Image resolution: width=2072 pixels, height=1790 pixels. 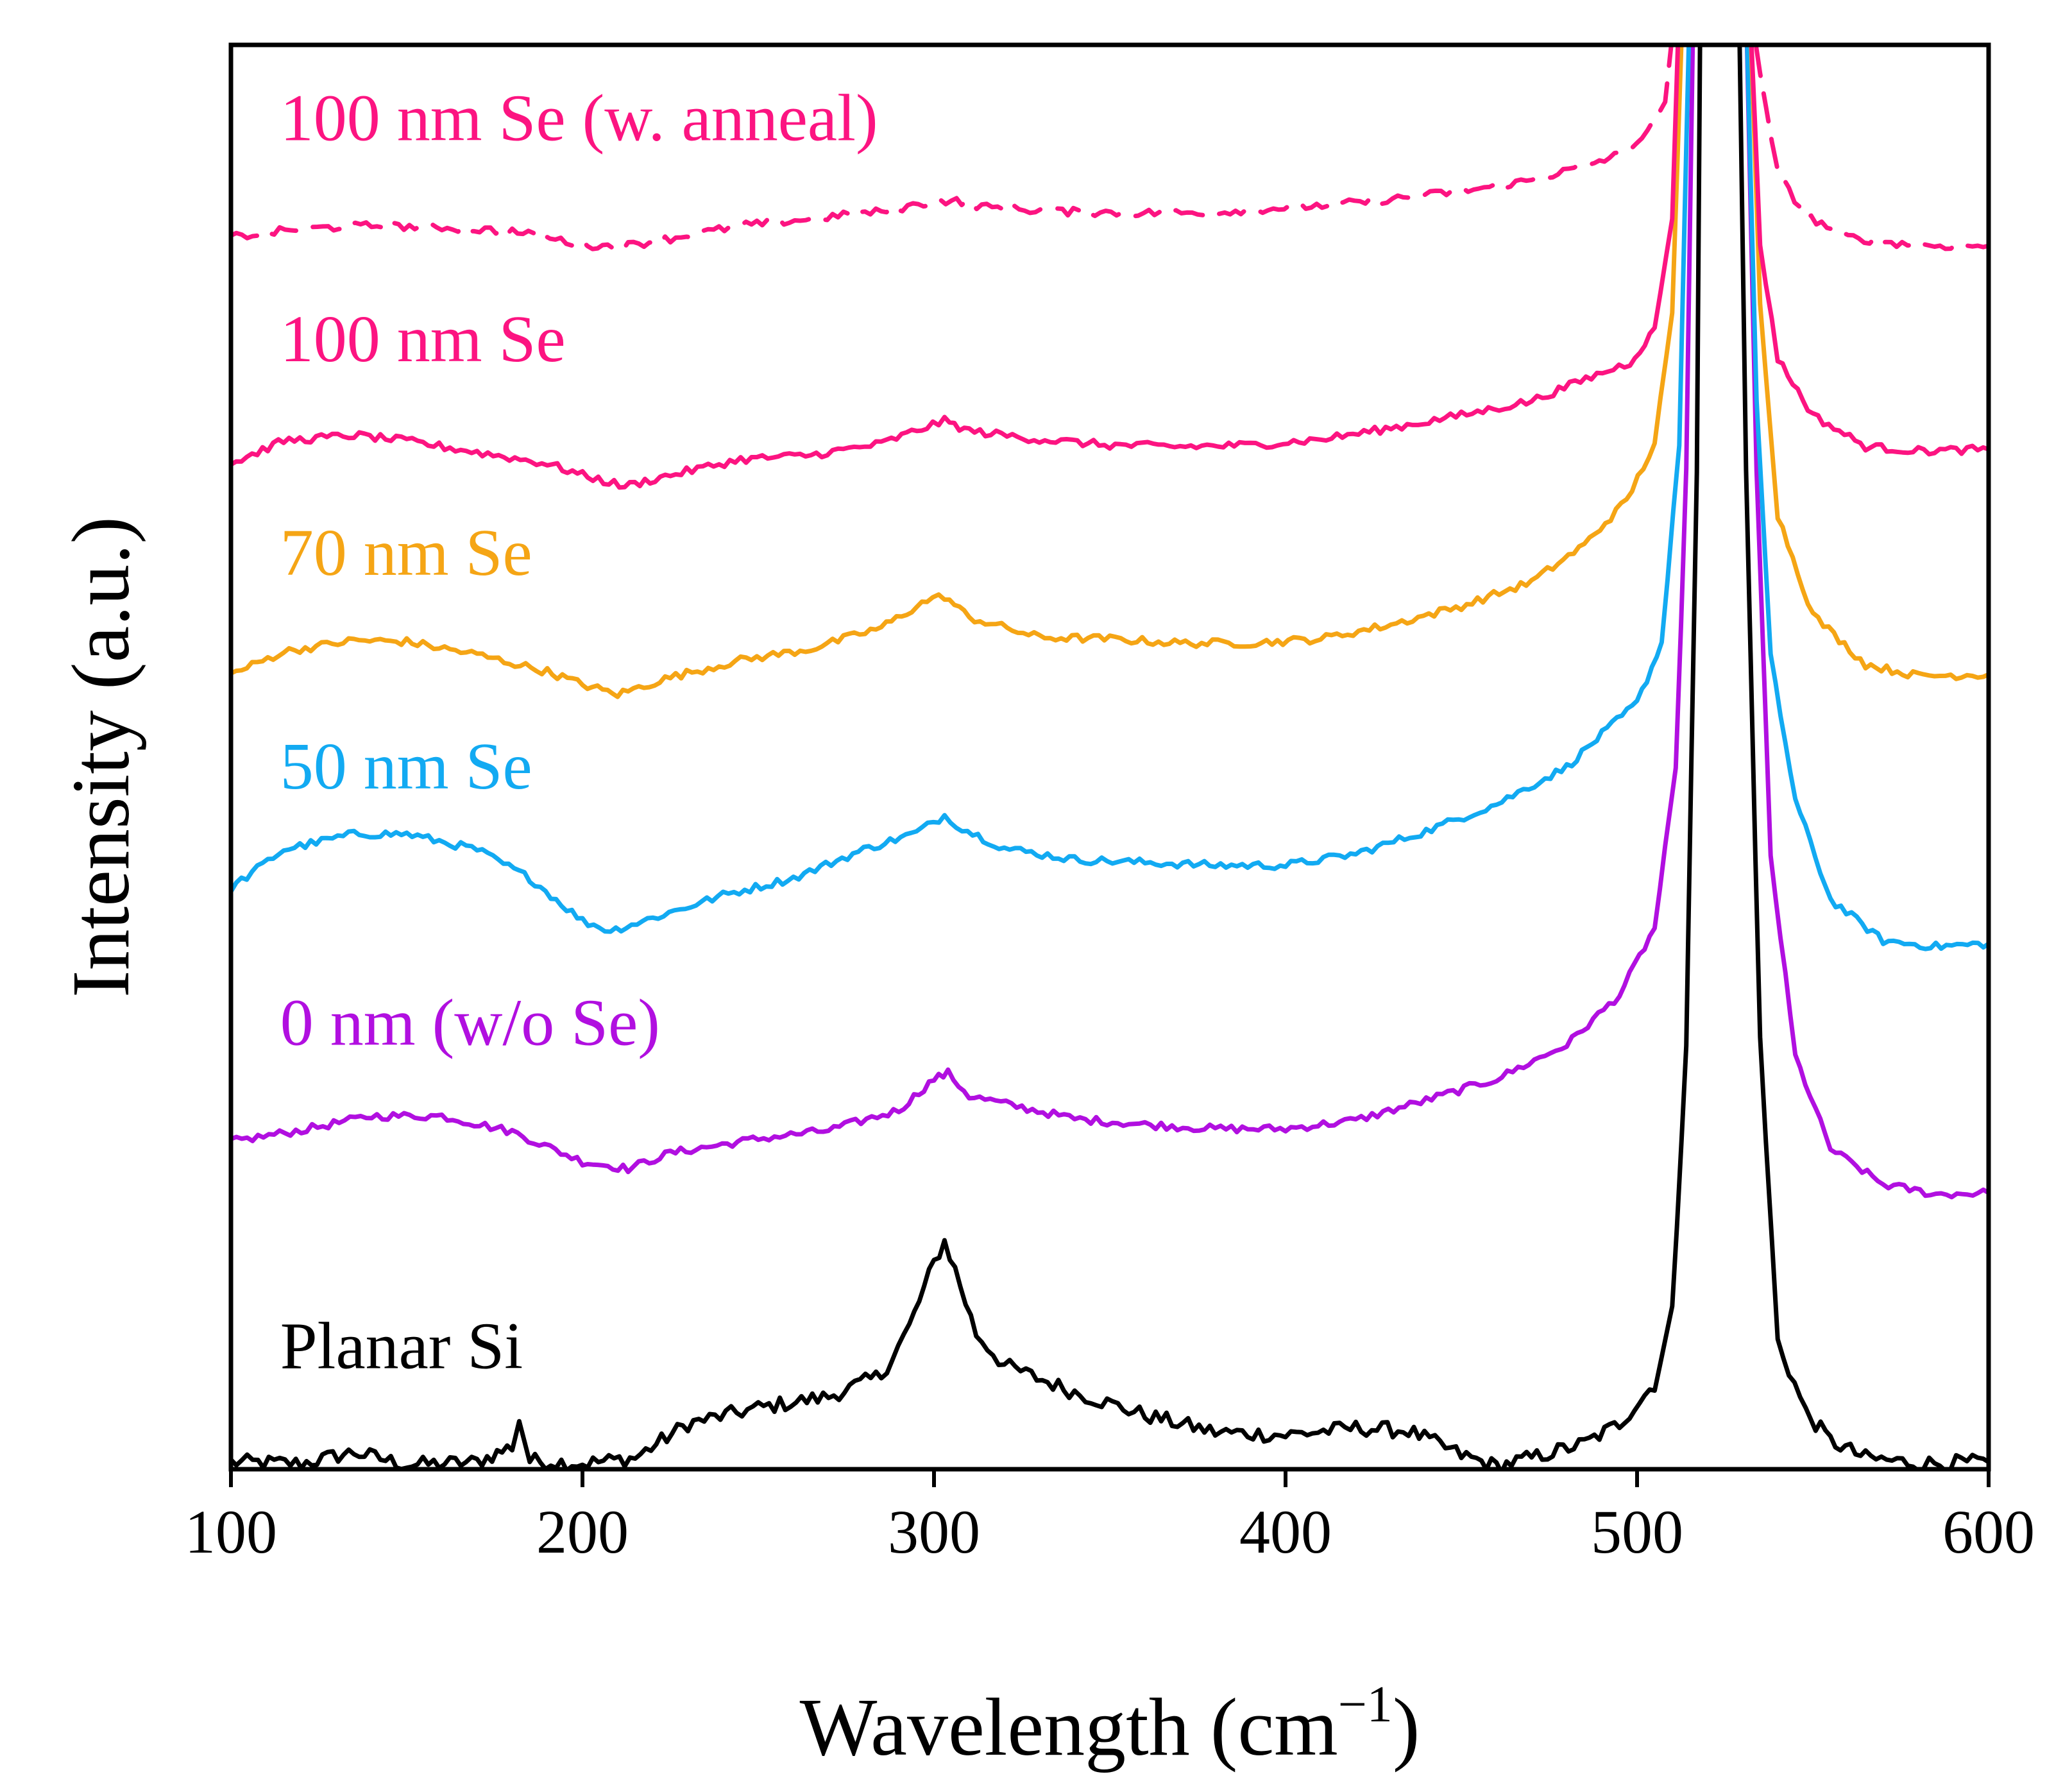 I want to click on series-label-100-nm-se-w-anneal: 100 nm Se (w. anneal), so click(x=579, y=118).